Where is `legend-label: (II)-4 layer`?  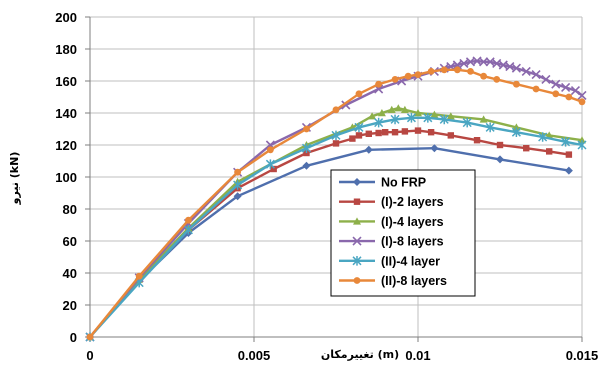 legend-label: (II)-4 layer is located at coordinates (410, 261).